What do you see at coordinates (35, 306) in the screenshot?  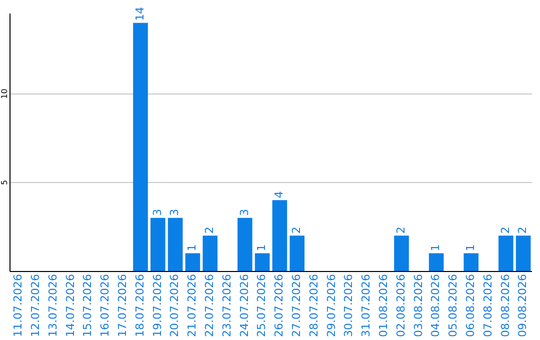 I see `x-tick-label: 12.07.2026` at bounding box center [35, 306].